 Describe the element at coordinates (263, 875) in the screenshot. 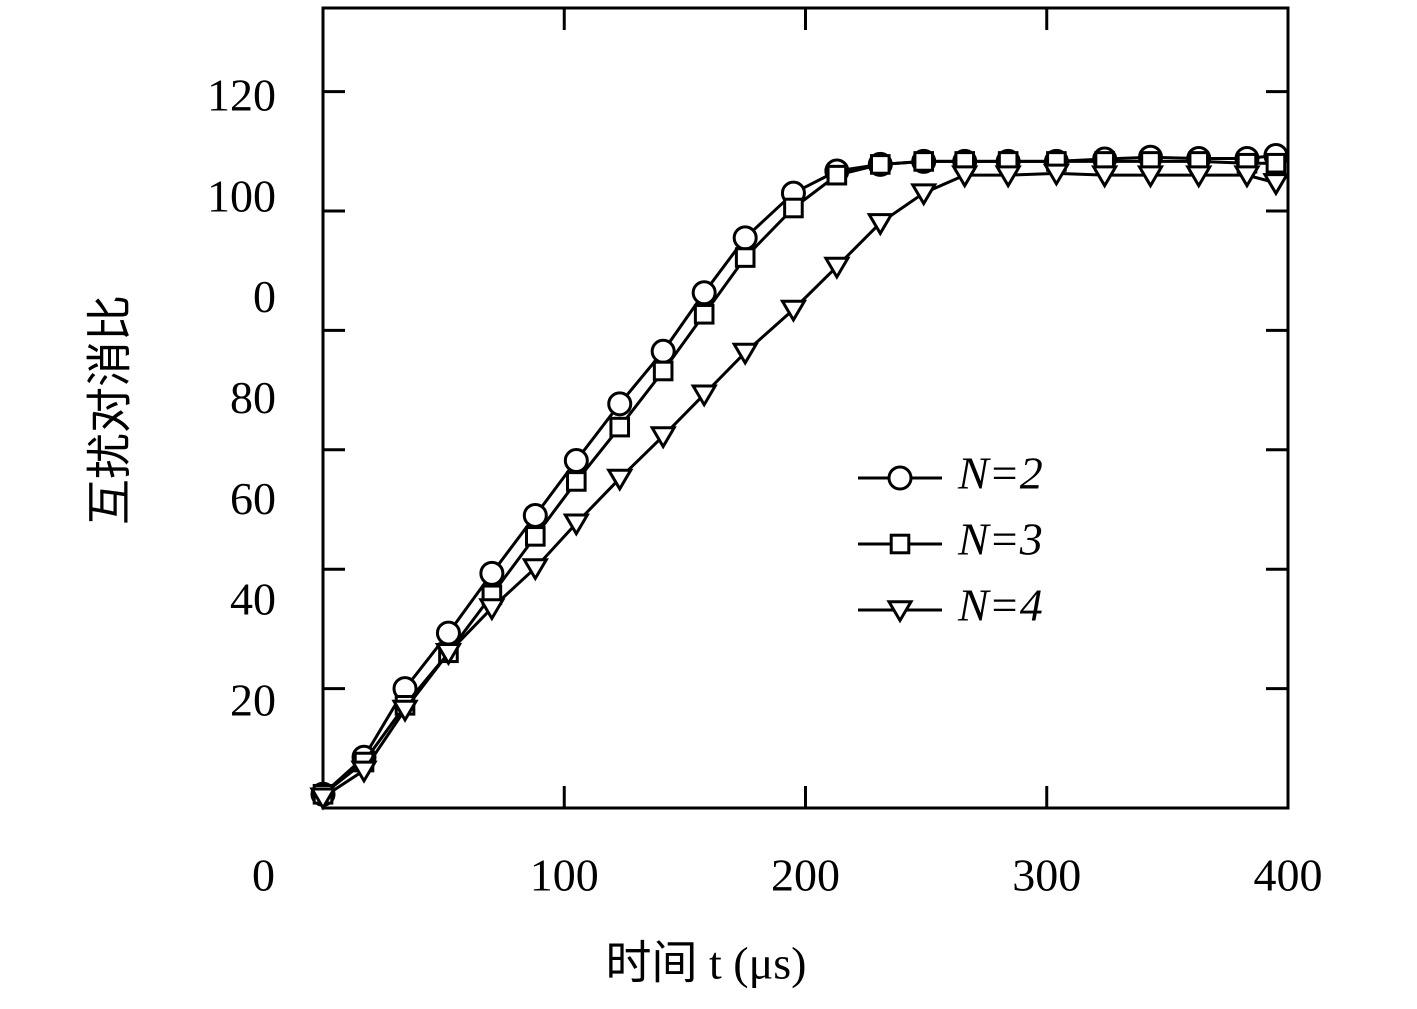

I see `x-tick-label: 0` at that location.